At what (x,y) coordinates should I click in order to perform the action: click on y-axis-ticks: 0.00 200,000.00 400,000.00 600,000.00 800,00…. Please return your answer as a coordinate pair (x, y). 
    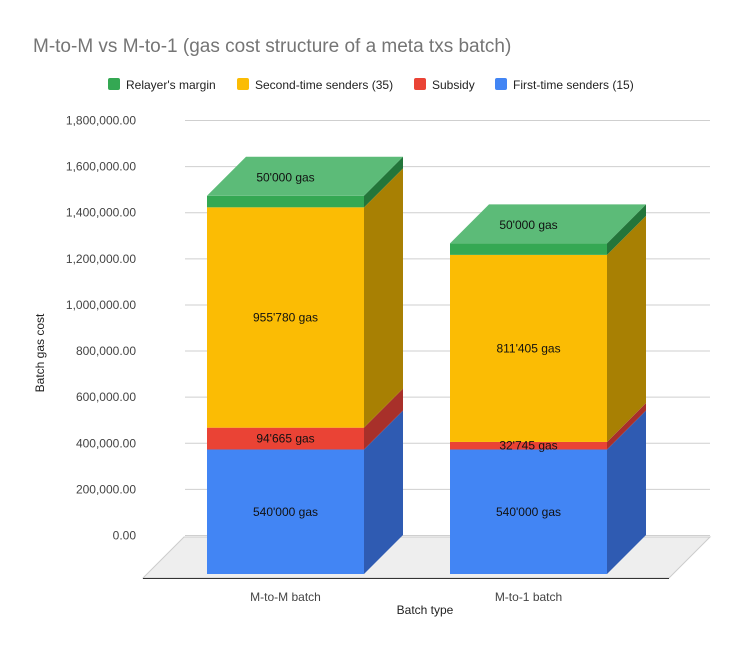
    Looking at the image, I should click on (101, 328).